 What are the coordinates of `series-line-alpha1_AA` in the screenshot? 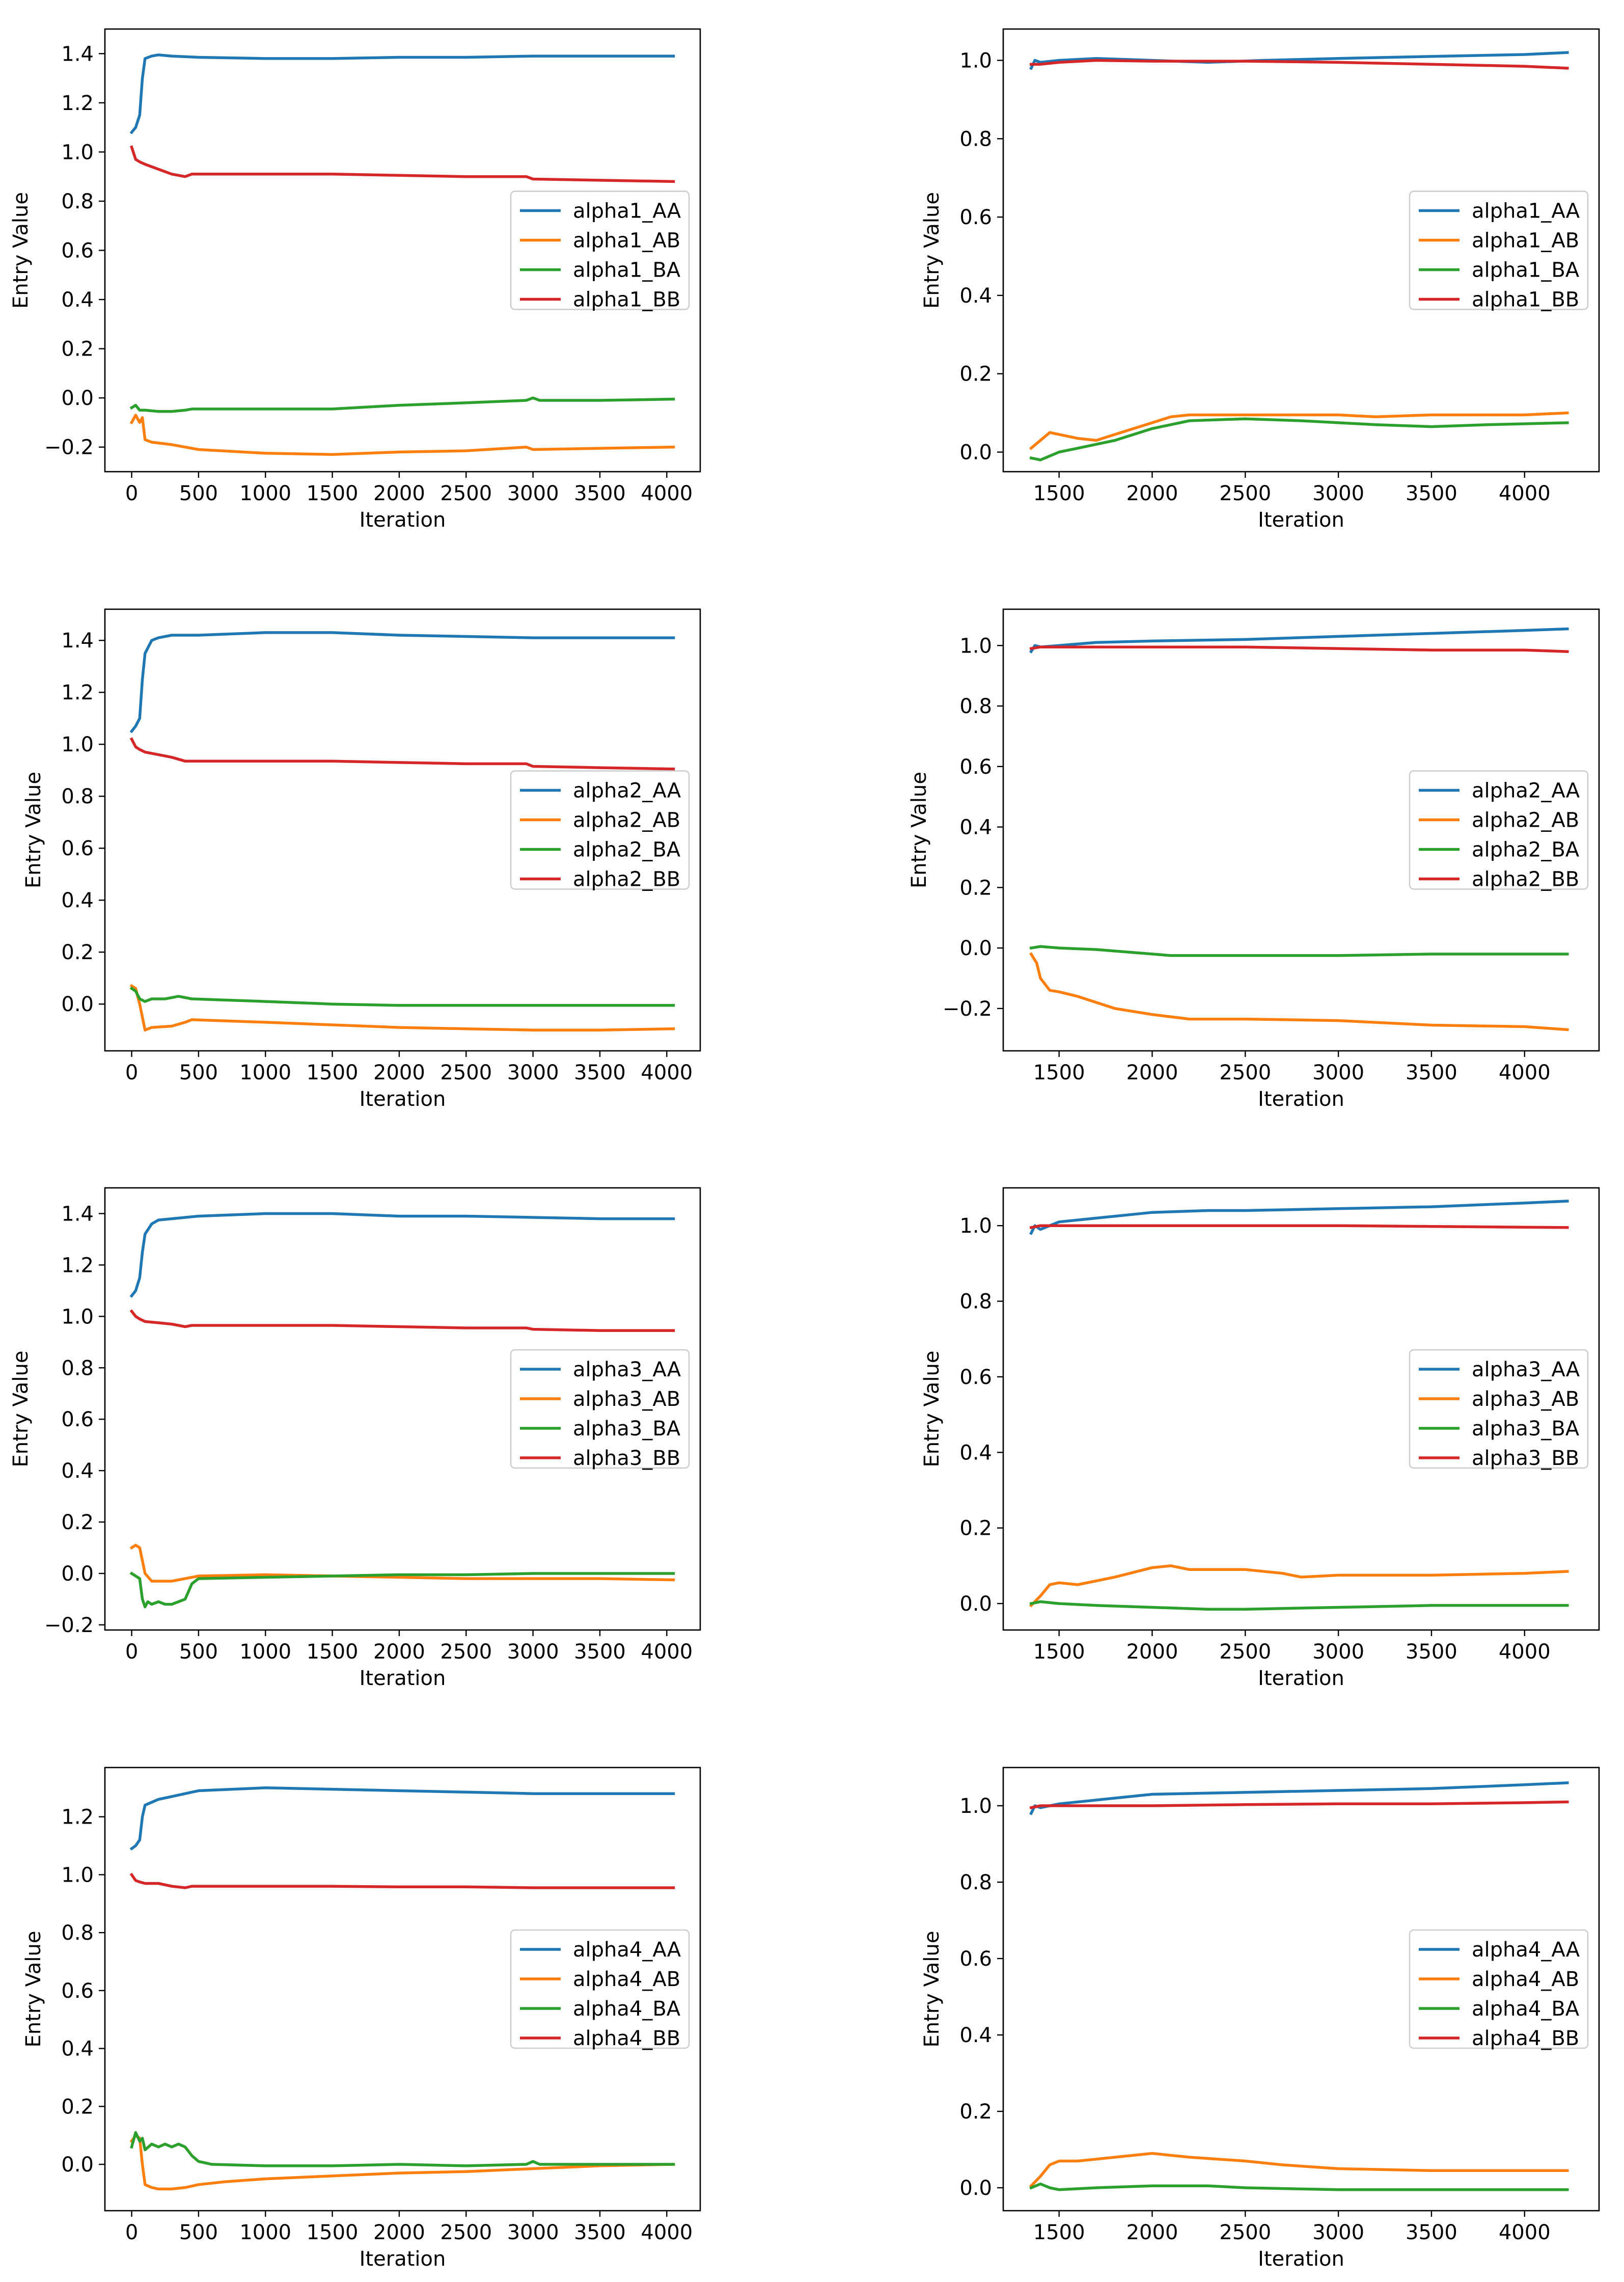 It's located at (402, 94).